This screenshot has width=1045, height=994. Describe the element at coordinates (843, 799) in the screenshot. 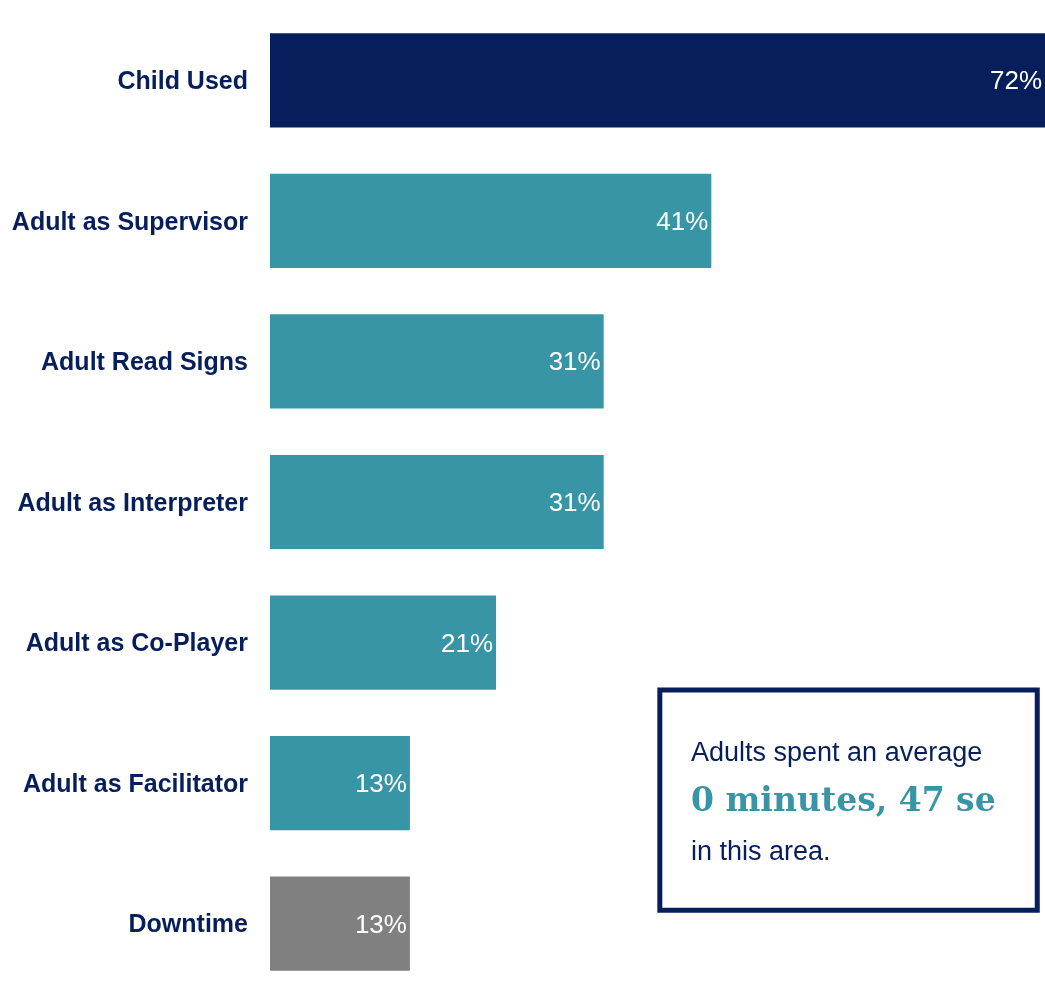

I see `annotation: 0 minutes, 47 se` at that location.